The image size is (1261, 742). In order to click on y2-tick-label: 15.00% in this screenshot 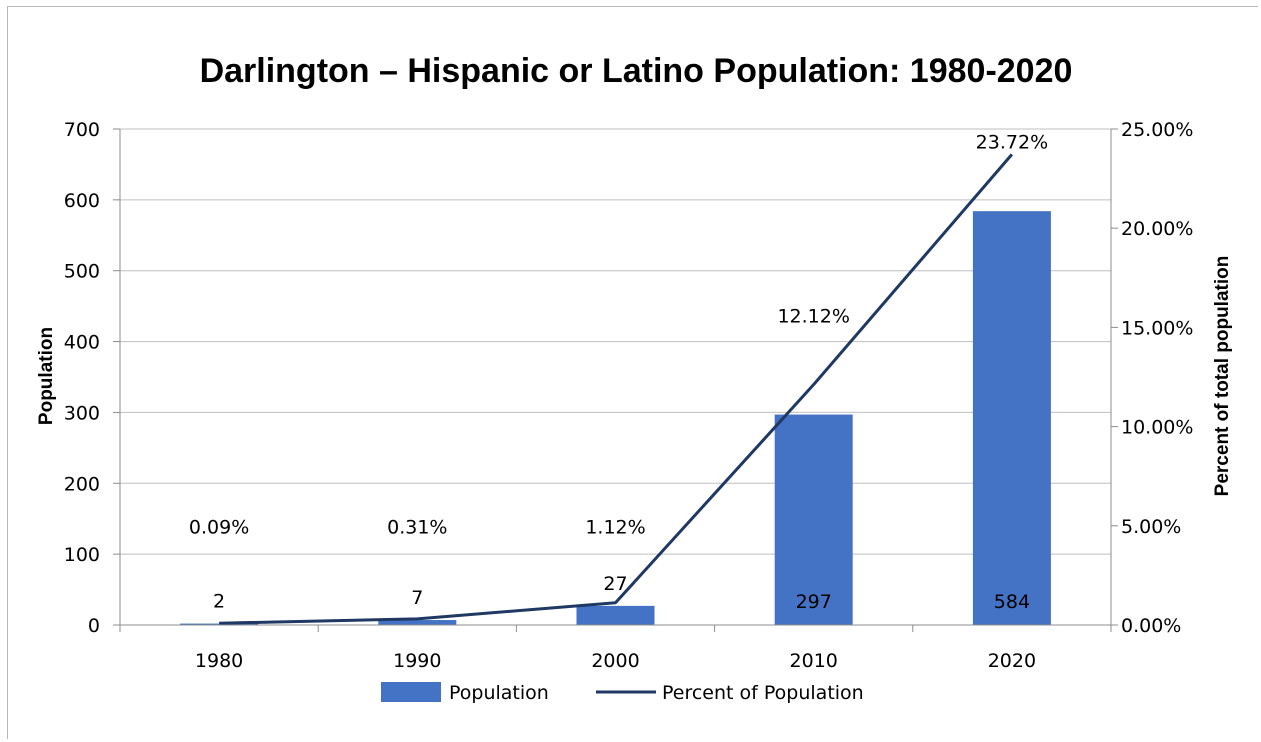, I will do `click(1157, 328)`.